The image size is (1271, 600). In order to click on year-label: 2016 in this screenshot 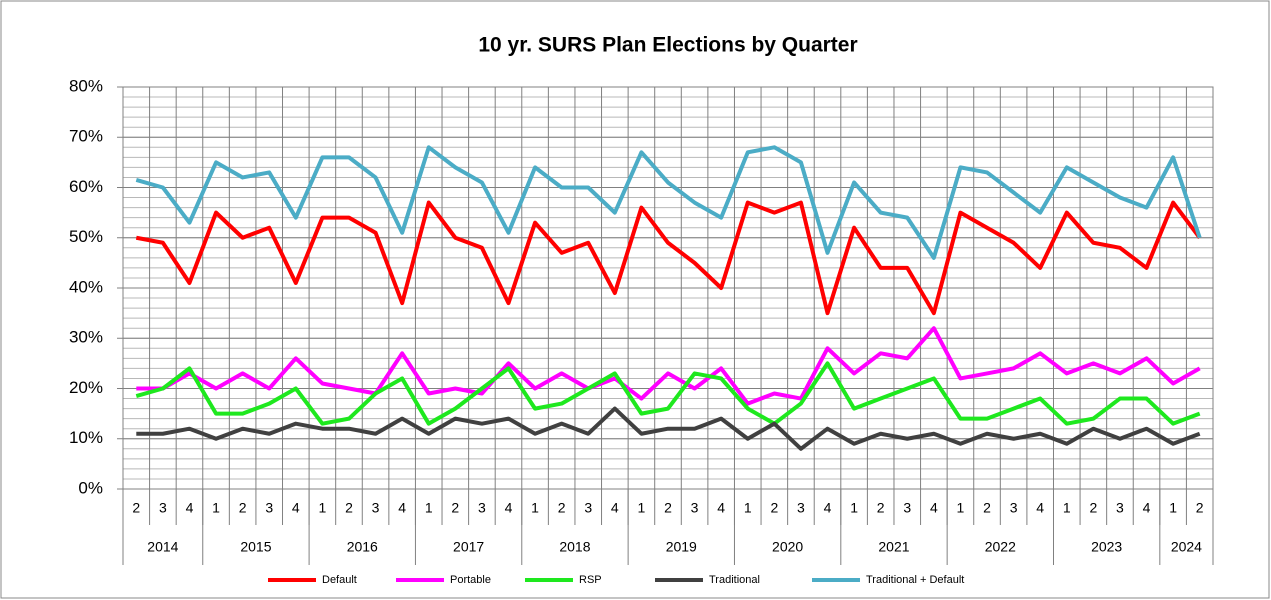, I will do `click(362, 547)`.